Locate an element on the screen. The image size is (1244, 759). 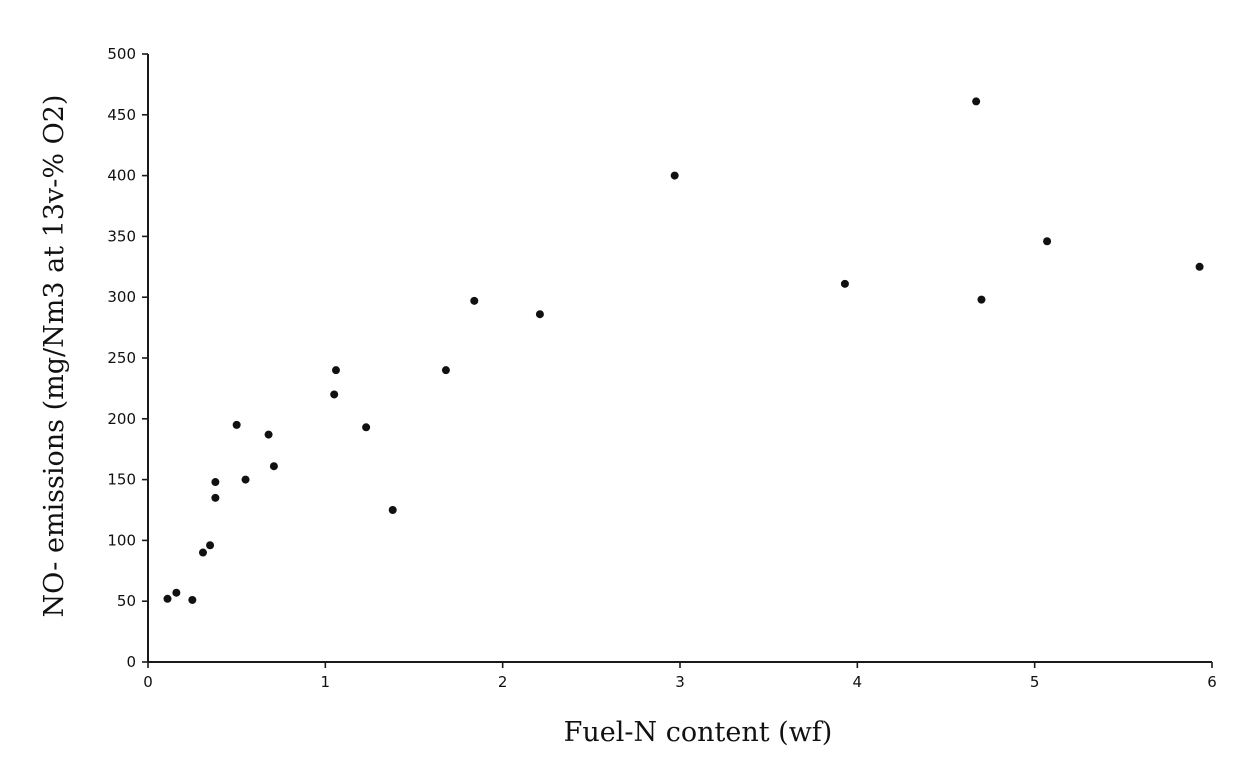
y-tick-label: 200 is located at coordinates (121, 419).